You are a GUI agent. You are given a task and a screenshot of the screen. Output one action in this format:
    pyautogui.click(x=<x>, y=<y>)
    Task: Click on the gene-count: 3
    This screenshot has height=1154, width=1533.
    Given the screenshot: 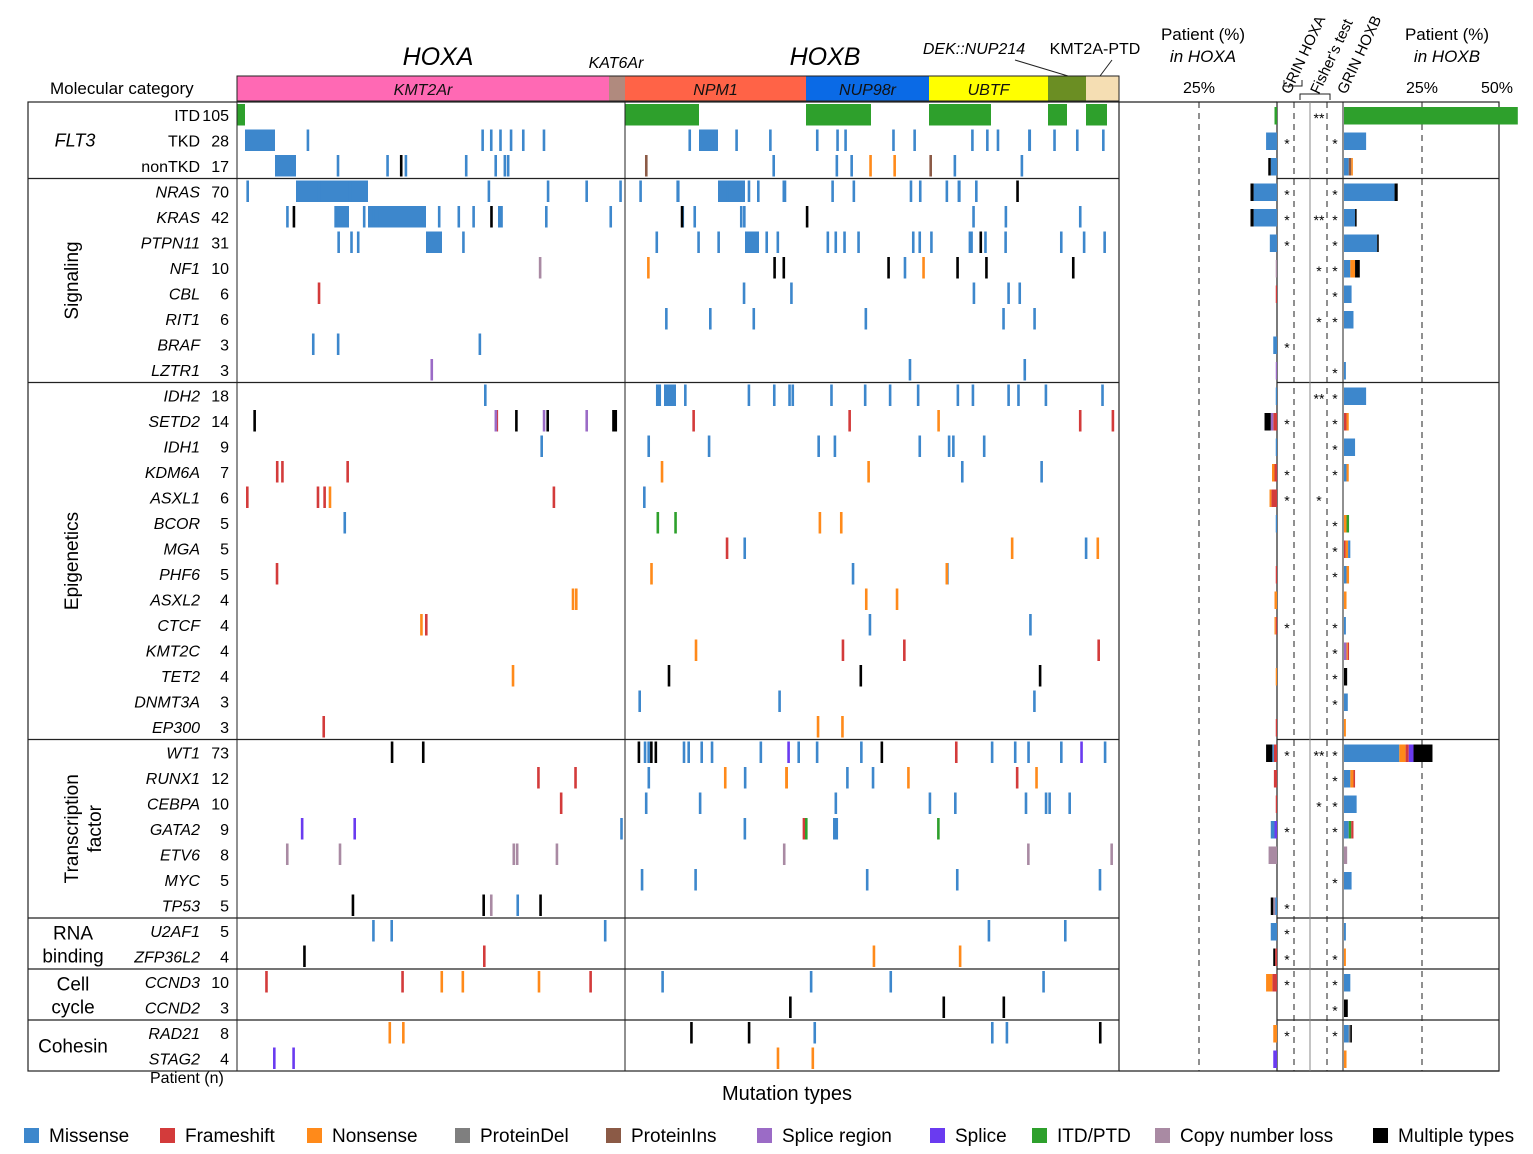 What is the action you would take?
    pyautogui.click(x=224, y=728)
    